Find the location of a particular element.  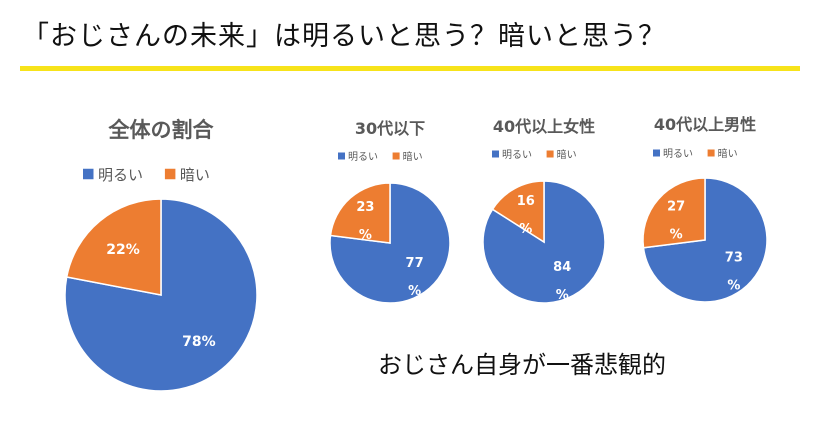

data-label: 22% is located at coordinates (123, 250).